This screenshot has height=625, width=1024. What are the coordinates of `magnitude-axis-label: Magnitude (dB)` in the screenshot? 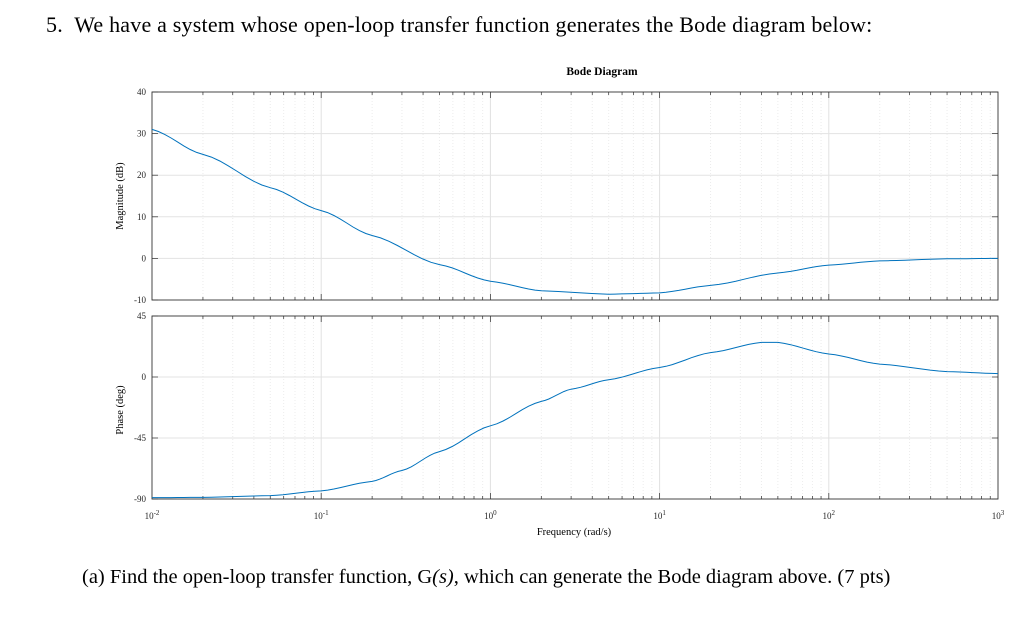 It's located at (120, 196).